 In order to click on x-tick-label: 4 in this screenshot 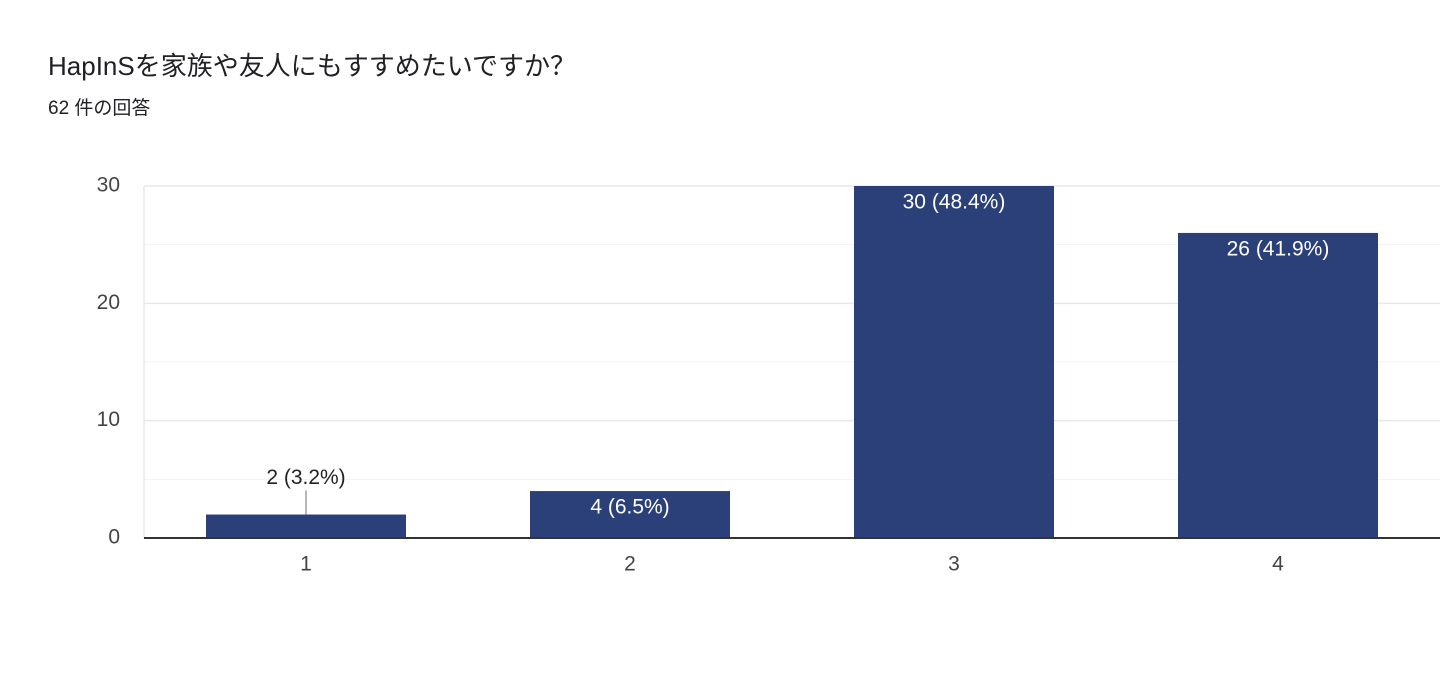, I will do `click(1278, 564)`.